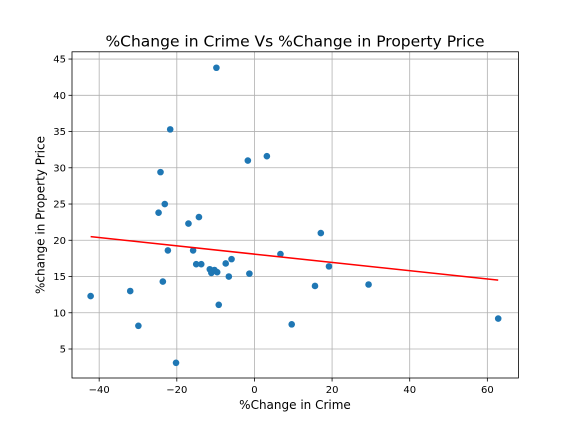 The image size is (576, 432). Describe the element at coordinates (295, 405) in the screenshot. I see `x-axis-label: %Change in Crime` at that location.